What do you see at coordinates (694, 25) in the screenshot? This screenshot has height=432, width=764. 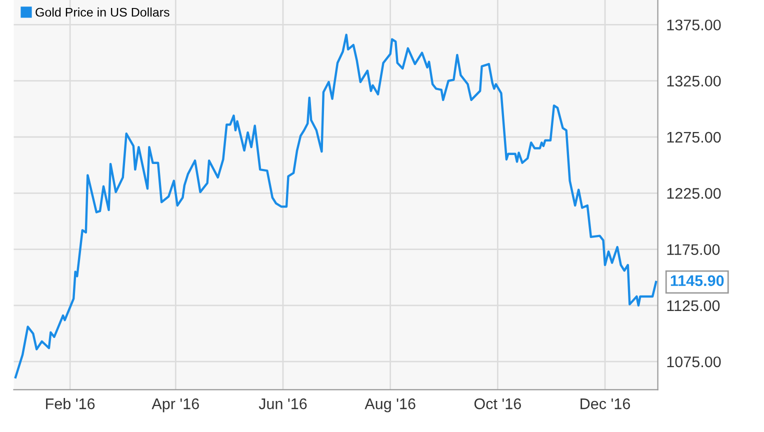 I see `y-tick-label: 1375.00` at bounding box center [694, 25].